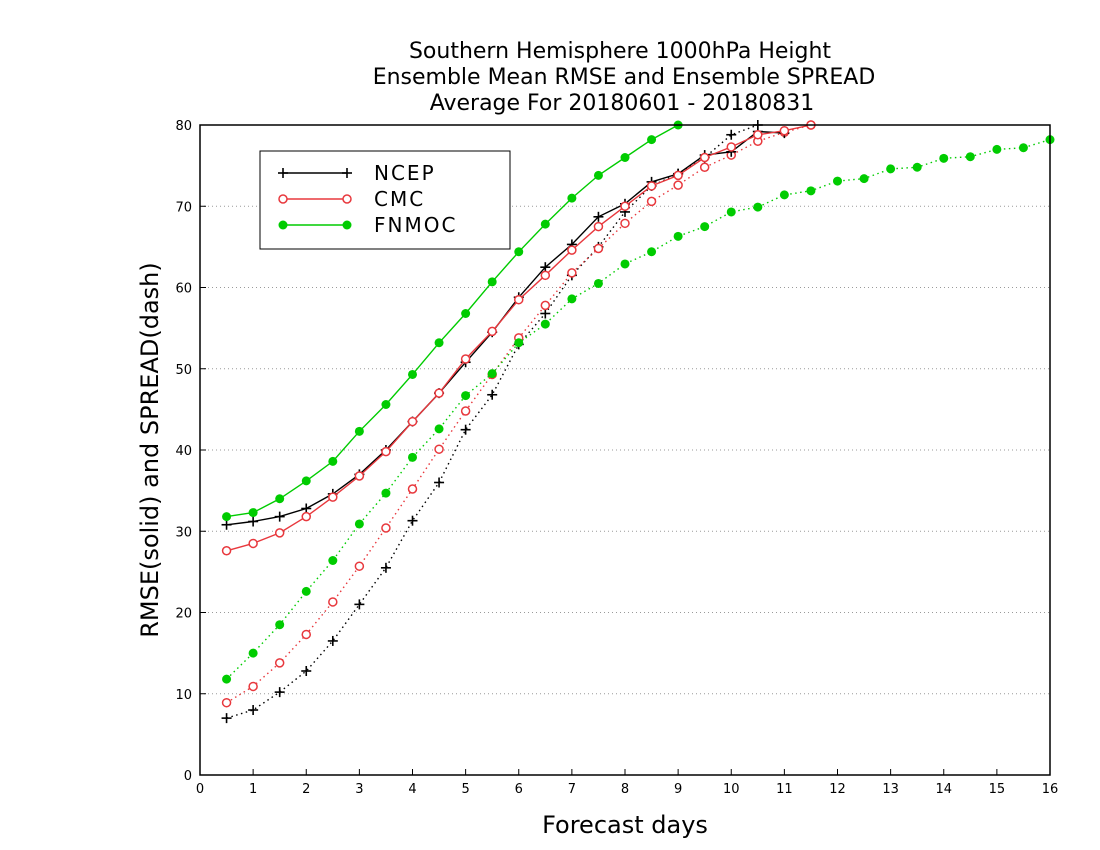  I want to click on x-tick-label-7: 7, so click(572, 789).